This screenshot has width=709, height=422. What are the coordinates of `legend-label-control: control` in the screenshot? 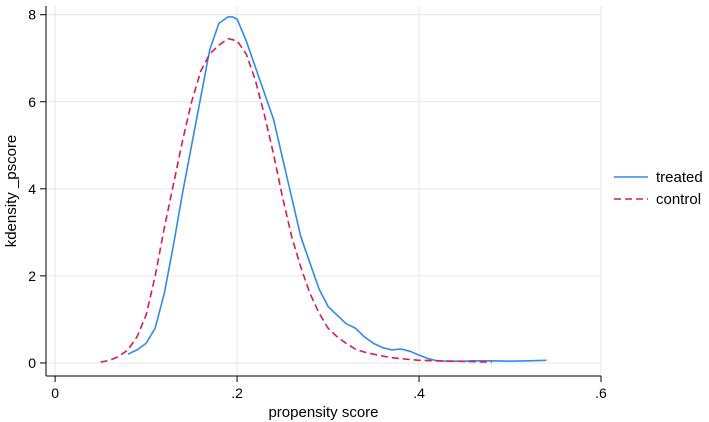 It's located at (678, 199).